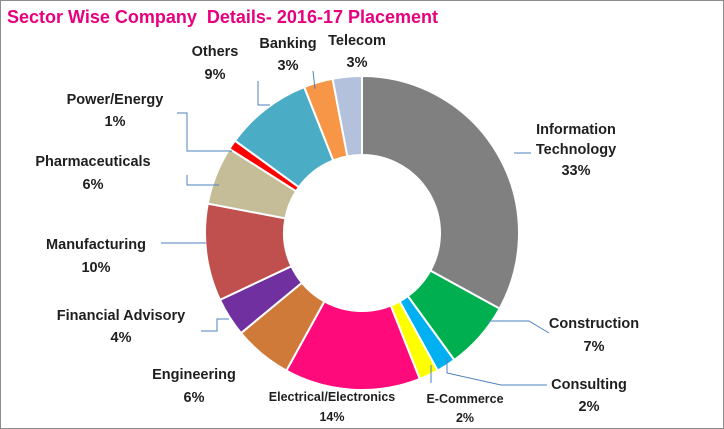 The image size is (724, 429). What do you see at coordinates (121, 316) in the screenshot?
I see `category-label-financial-advisory: Financial Advisory` at bounding box center [121, 316].